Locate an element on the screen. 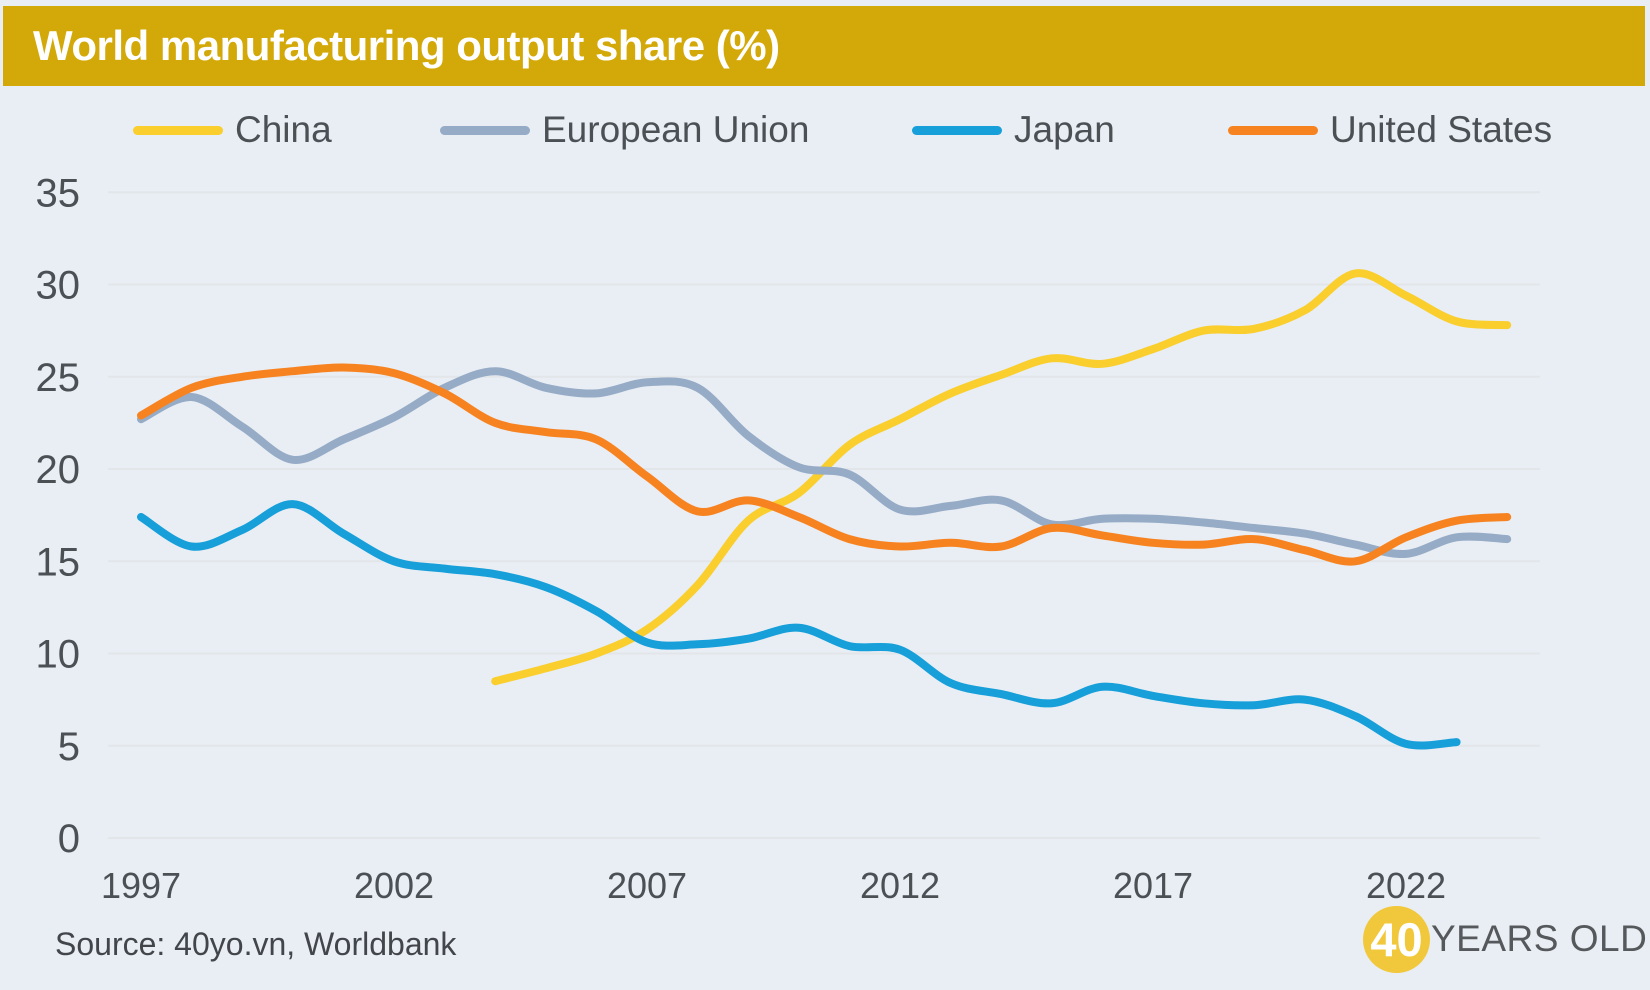 Image resolution: width=1650 pixels, height=990 pixels. legend-item-united-states: United States is located at coordinates (1390, 130).